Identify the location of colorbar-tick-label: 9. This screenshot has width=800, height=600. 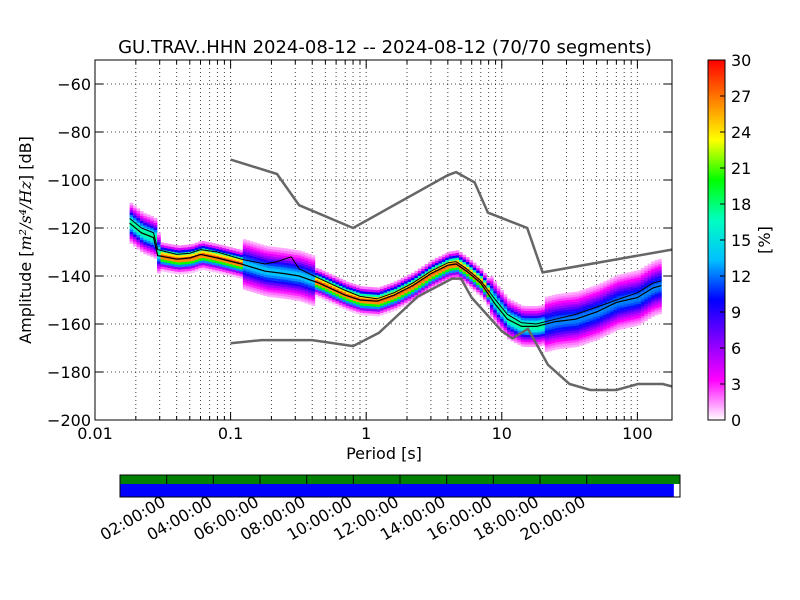
(736, 312).